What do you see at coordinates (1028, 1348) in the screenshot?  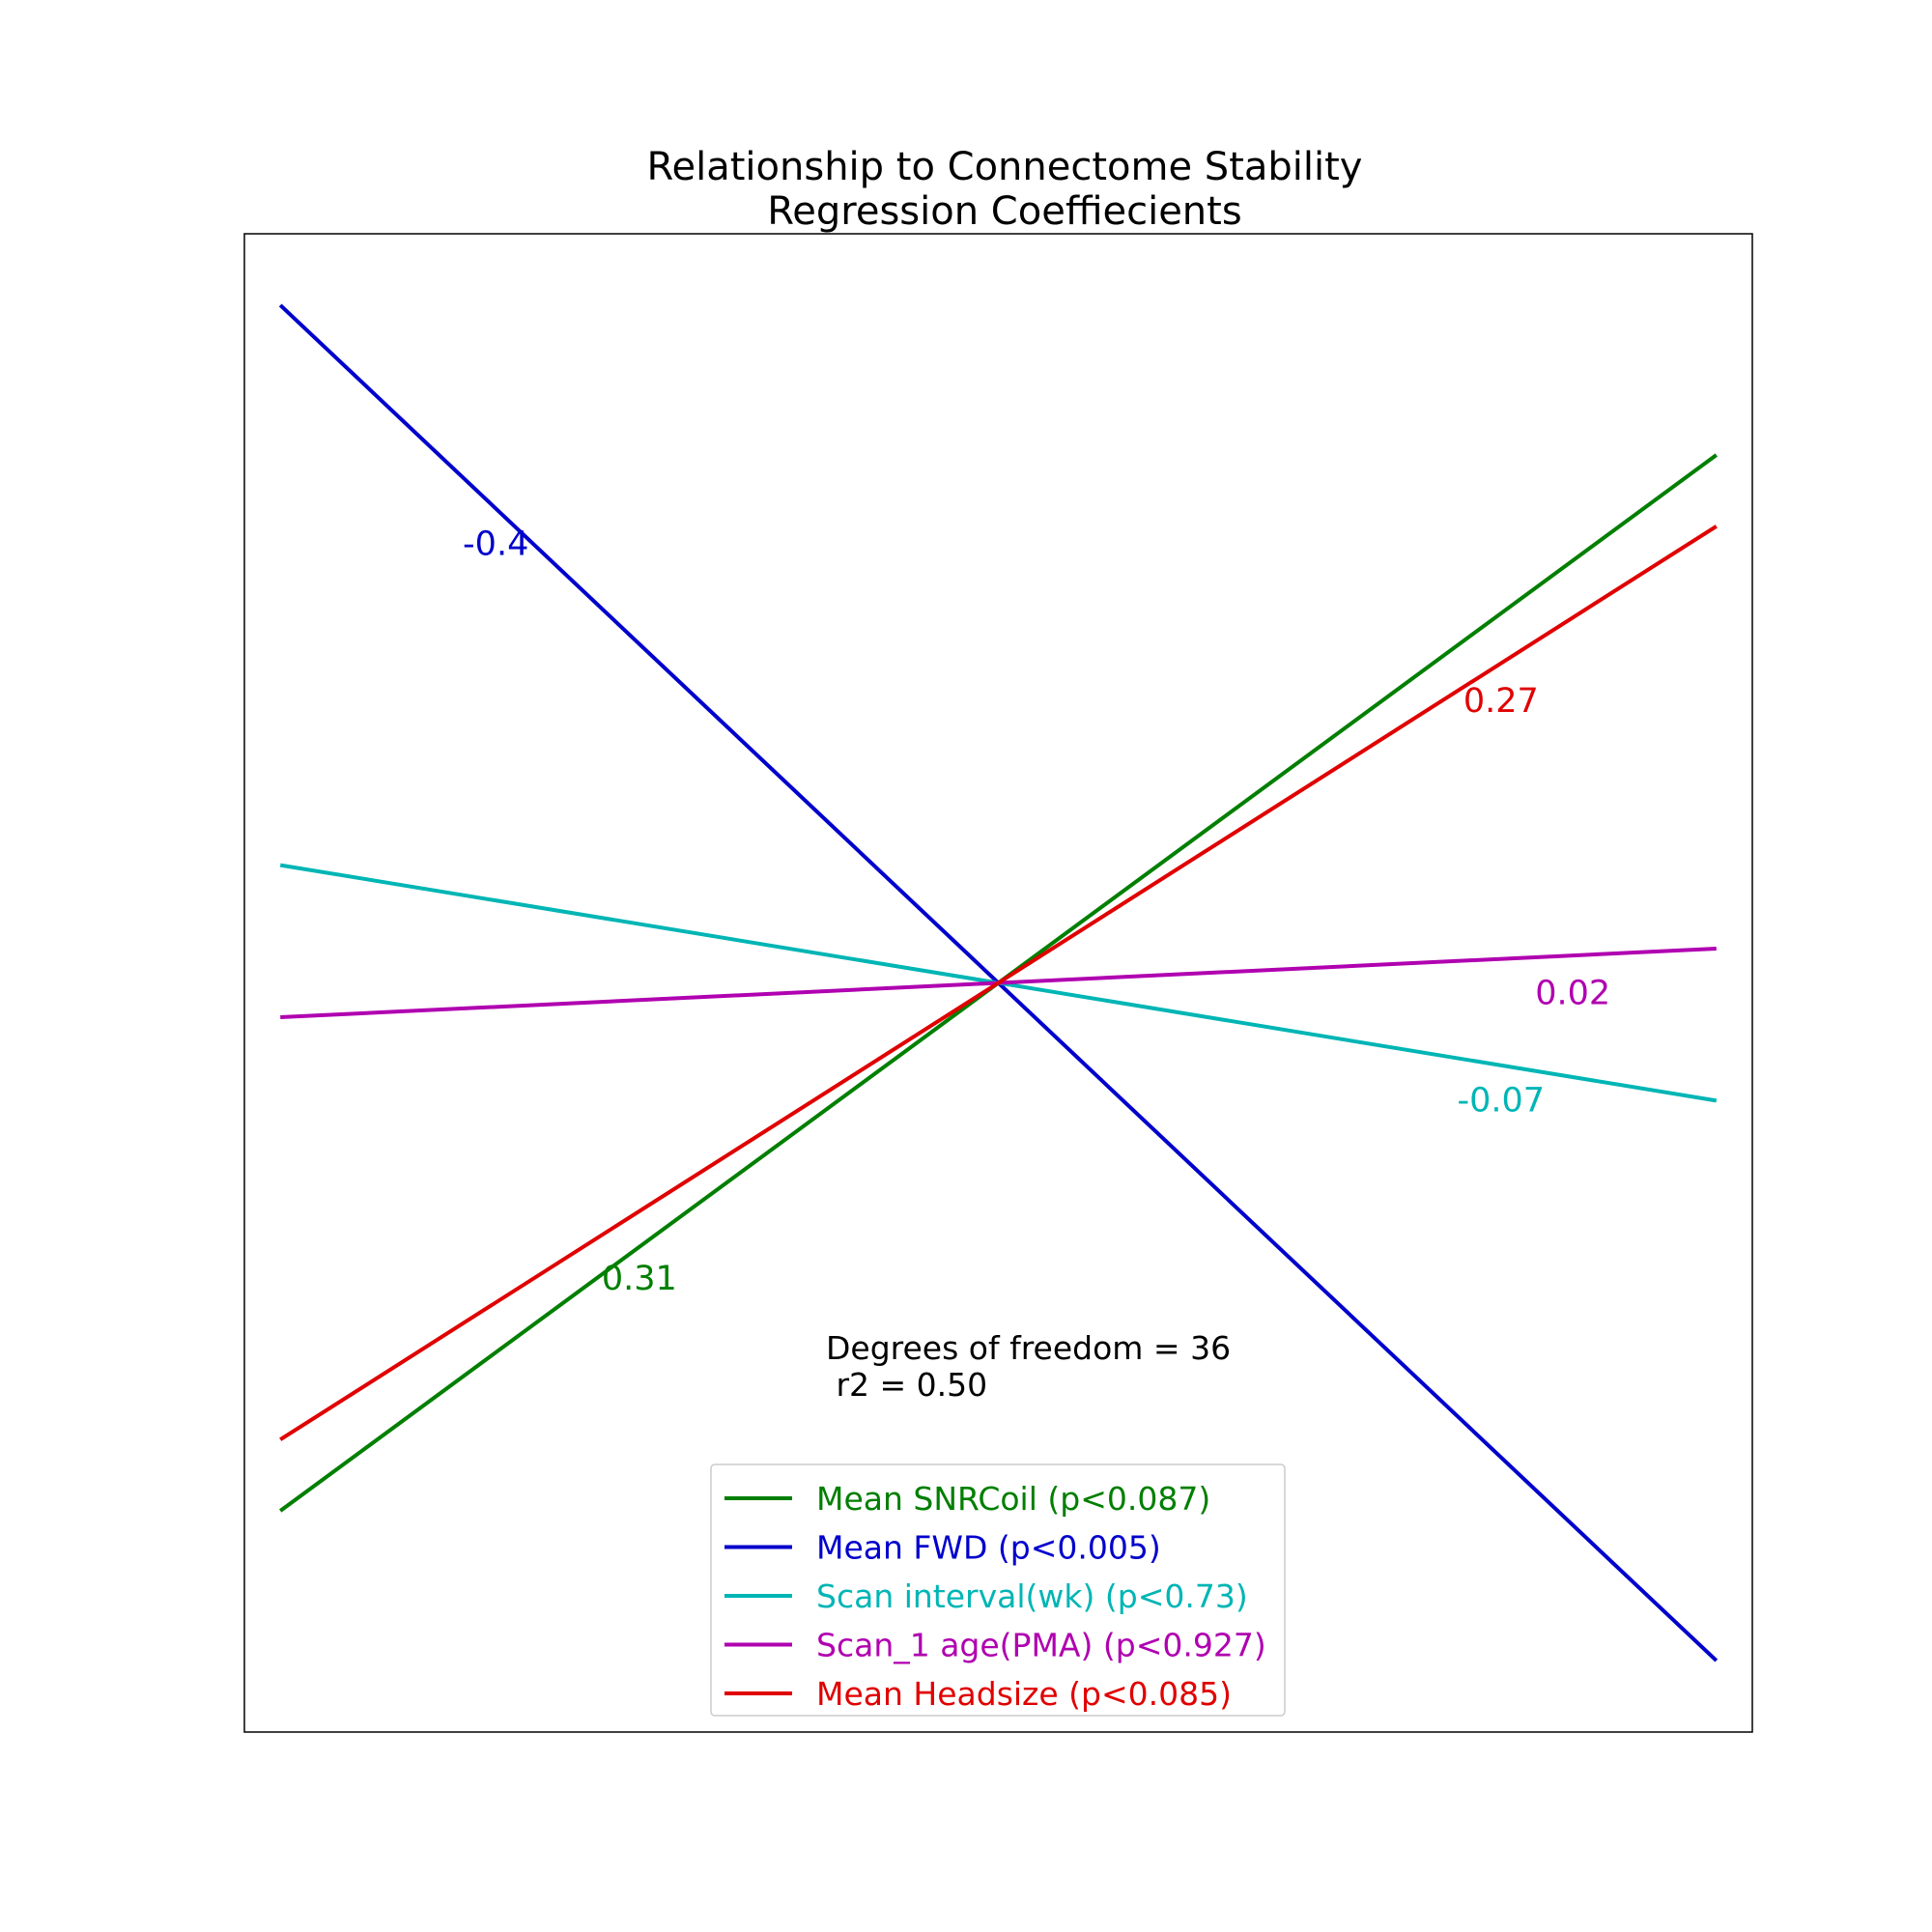 I see `degrees-of-freedom-annotation: Degrees of freedom = 36` at bounding box center [1028, 1348].